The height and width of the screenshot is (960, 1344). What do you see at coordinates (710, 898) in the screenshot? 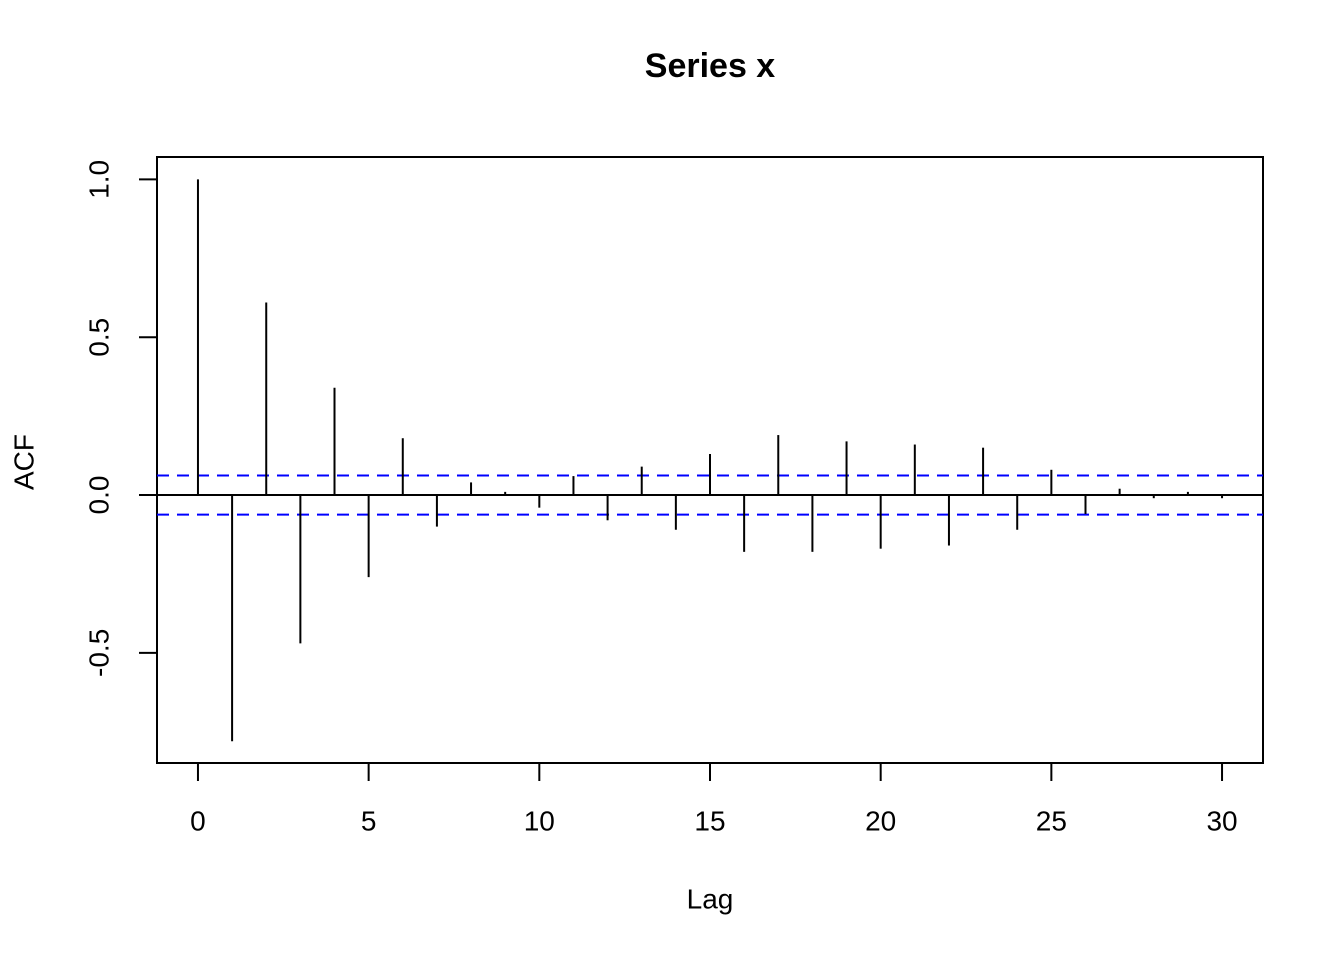
I see `x-axis-label: Lag` at bounding box center [710, 898].